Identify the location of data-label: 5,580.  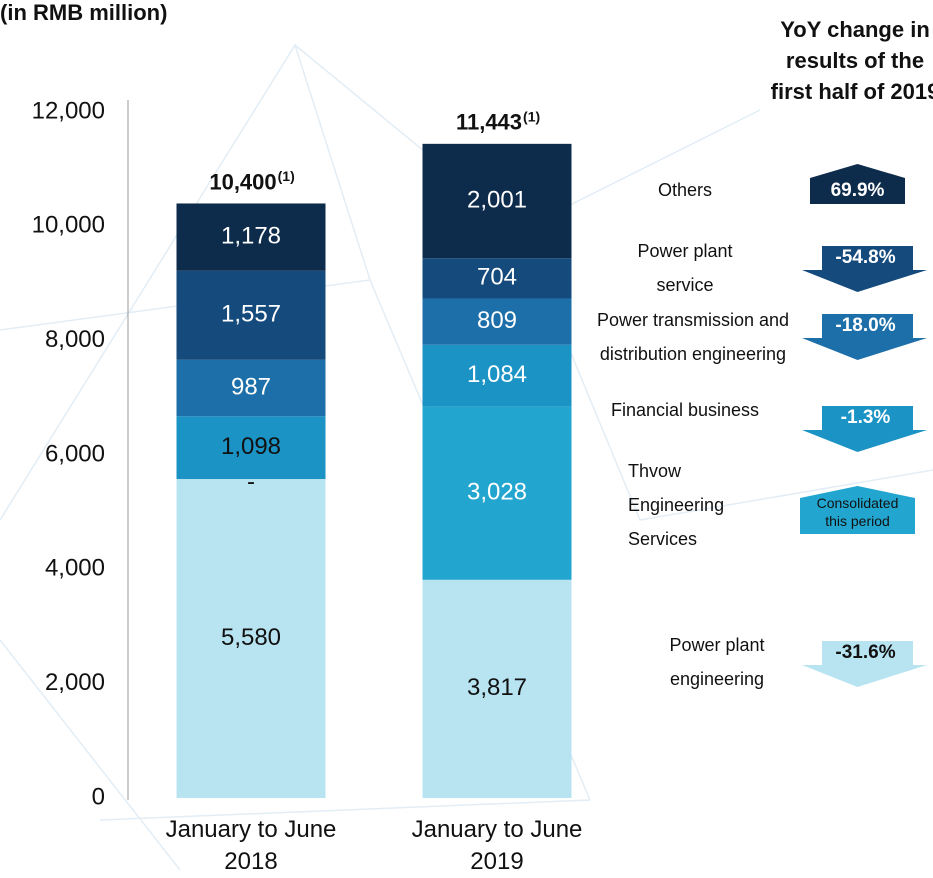
(251, 637).